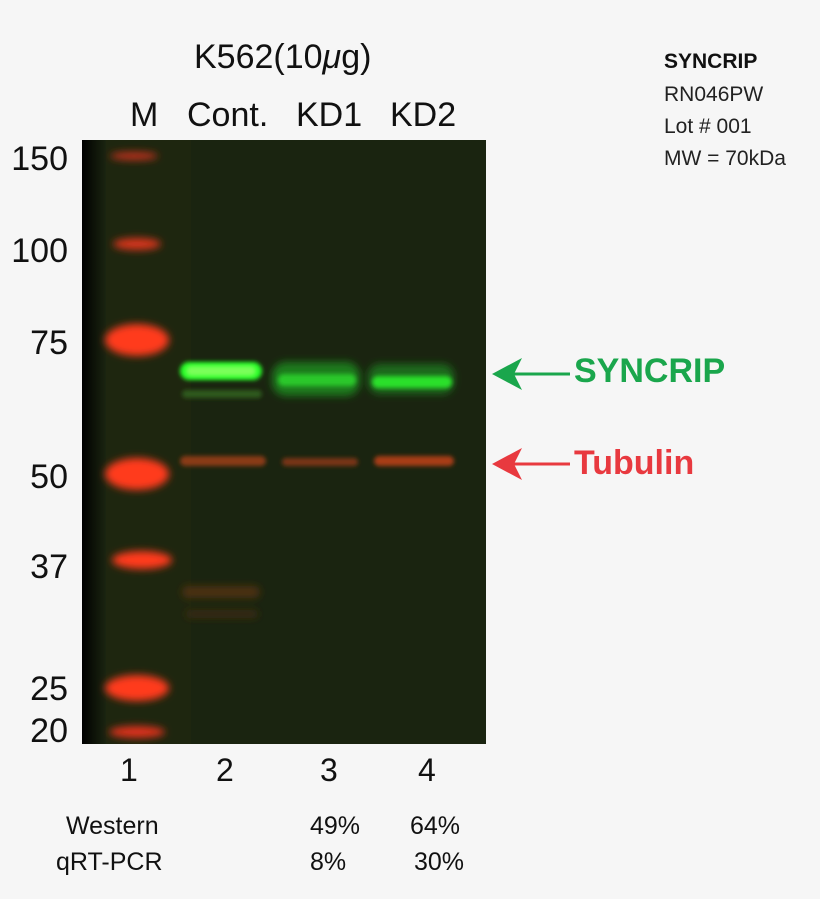 The height and width of the screenshot is (899, 820). I want to click on qrt-pcr-kd1: 8%, so click(328, 862).